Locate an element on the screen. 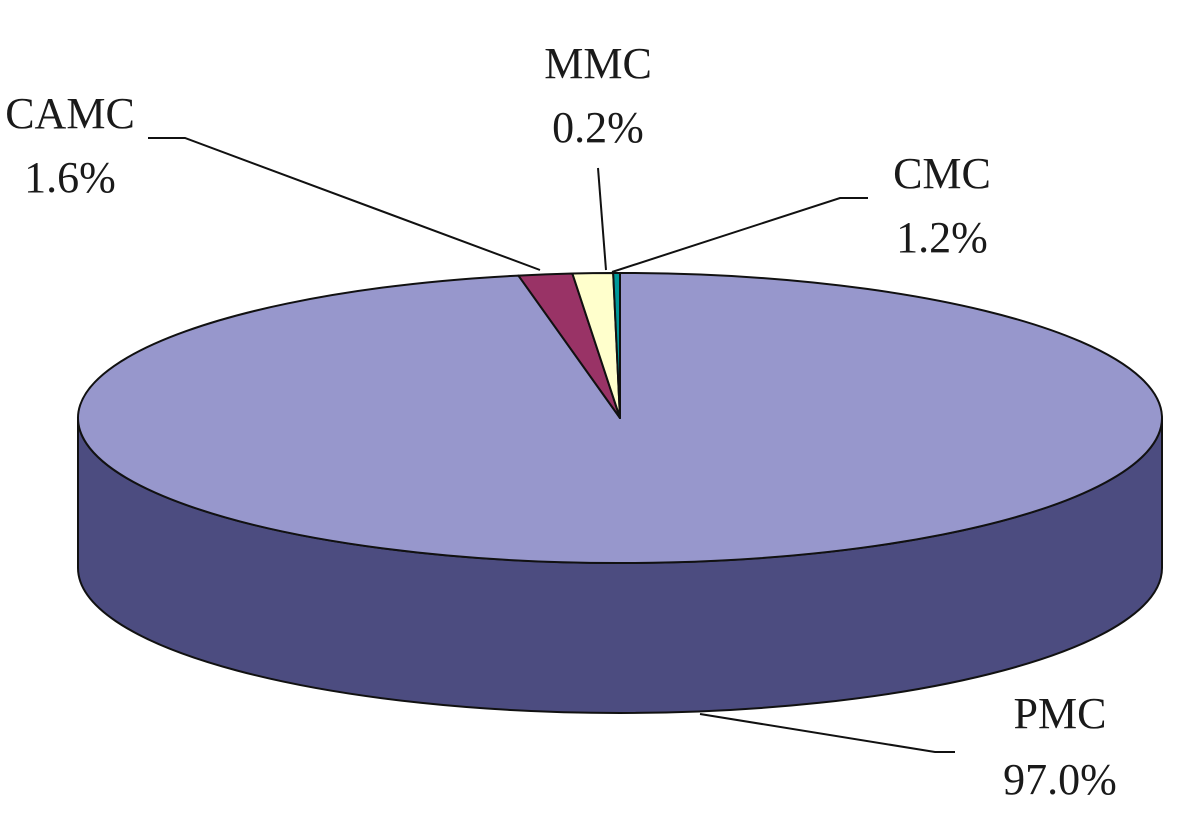 This screenshot has height=840, width=1200. leader-line-camc is located at coordinates (344, 204).